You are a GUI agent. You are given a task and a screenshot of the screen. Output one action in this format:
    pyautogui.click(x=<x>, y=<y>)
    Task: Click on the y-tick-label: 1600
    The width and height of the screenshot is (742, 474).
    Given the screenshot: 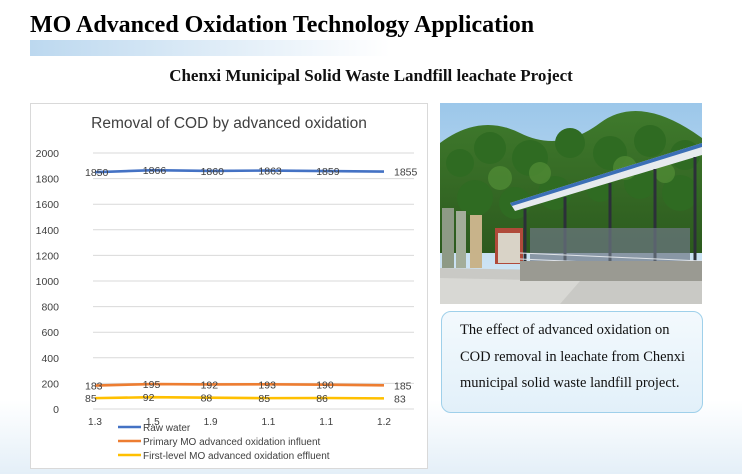 What is the action you would take?
    pyautogui.click(x=48, y=205)
    